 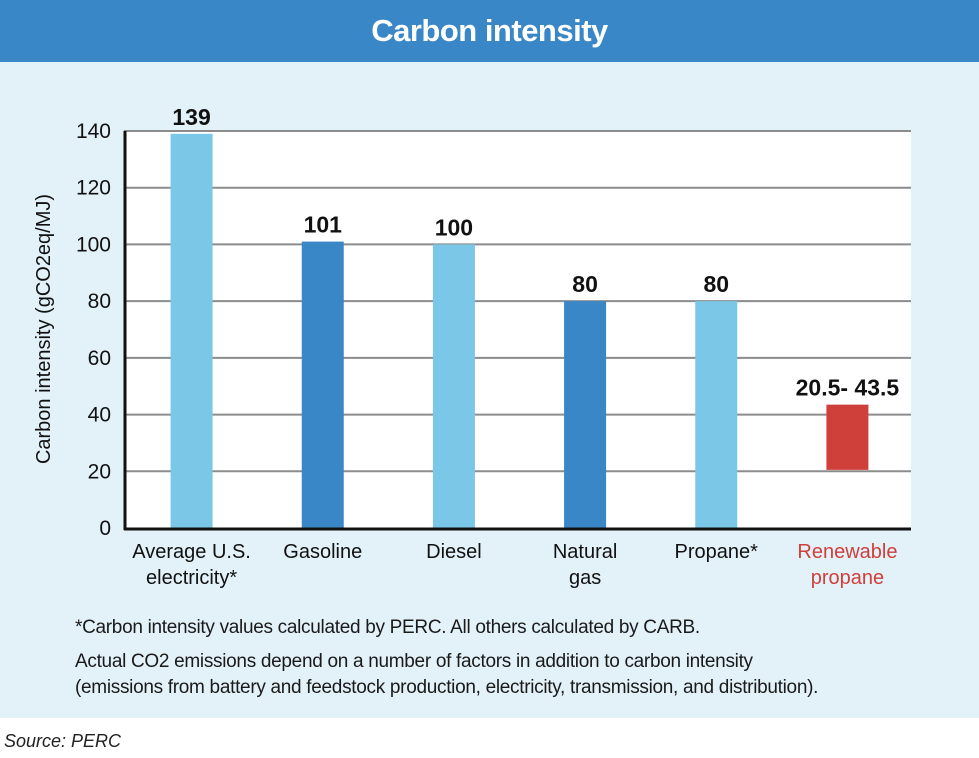 I want to click on x-category-label: Diesel, so click(x=454, y=552).